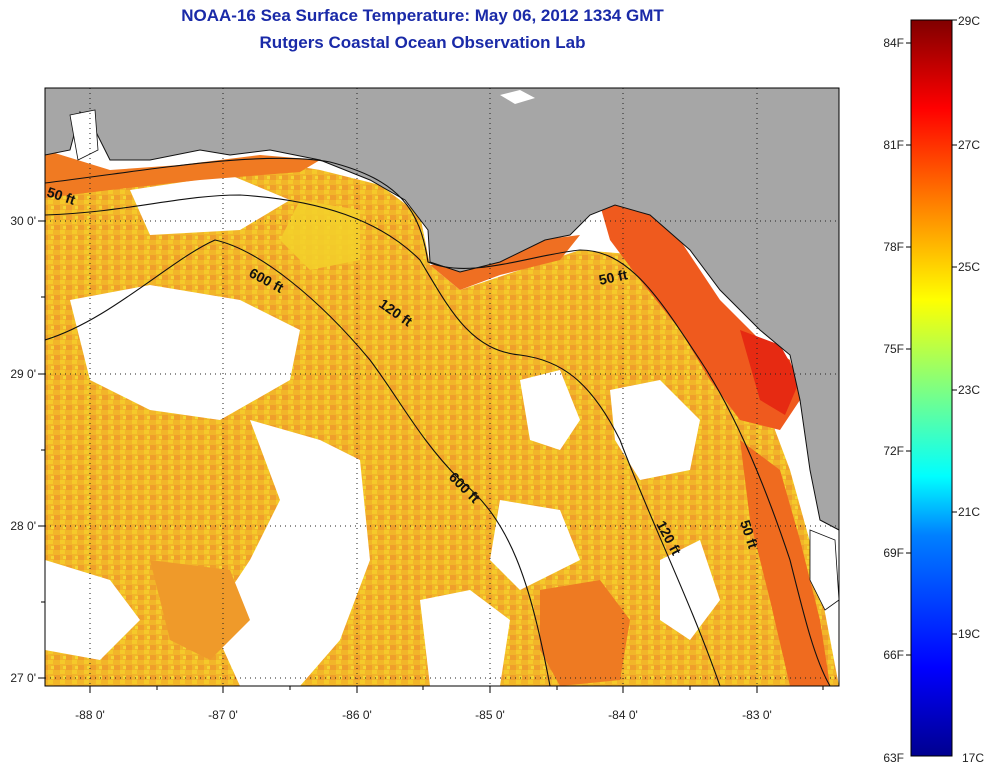 Image resolution: width=992 pixels, height=770 pixels. What do you see at coordinates (757, 715) in the screenshot?
I see `x-tick-label: -83 0'` at bounding box center [757, 715].